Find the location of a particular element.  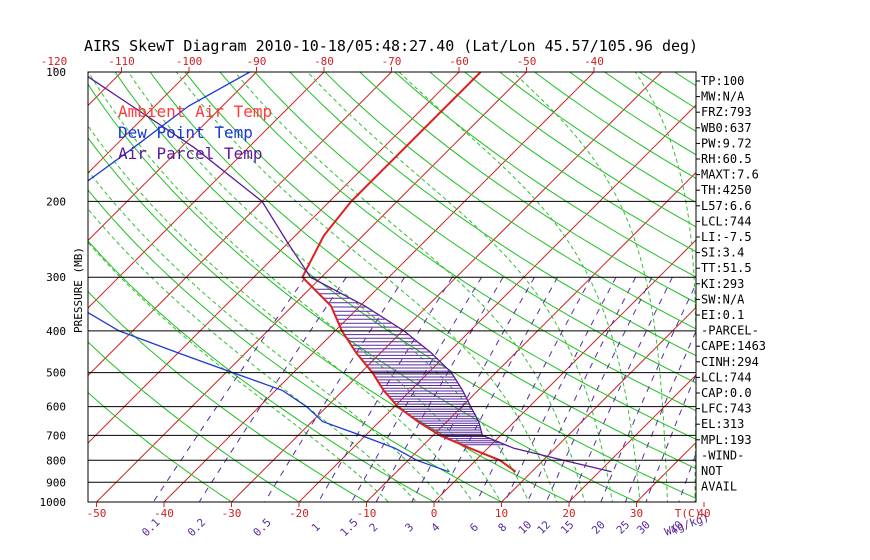

index-tt-text: TT:51.5 is located at coordinates (726, 268).